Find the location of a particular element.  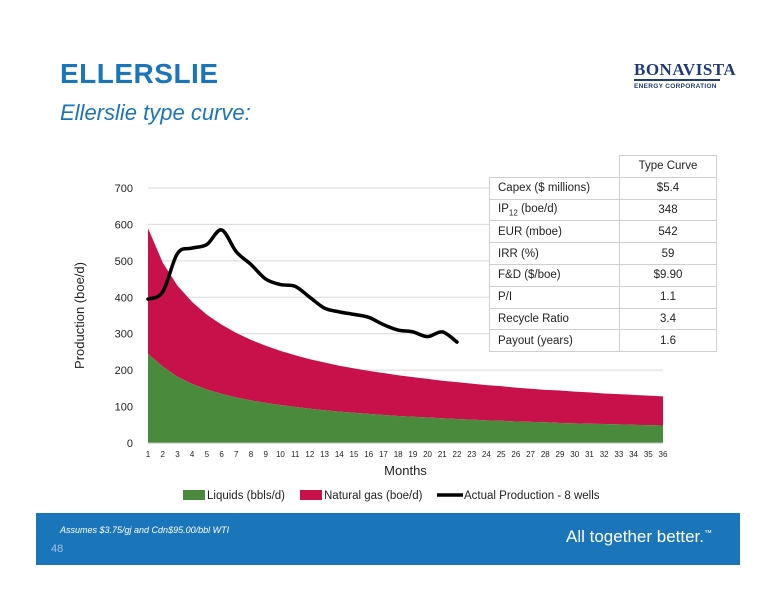

kpi-label: Payout (years) is located at coordinates (554, 341).